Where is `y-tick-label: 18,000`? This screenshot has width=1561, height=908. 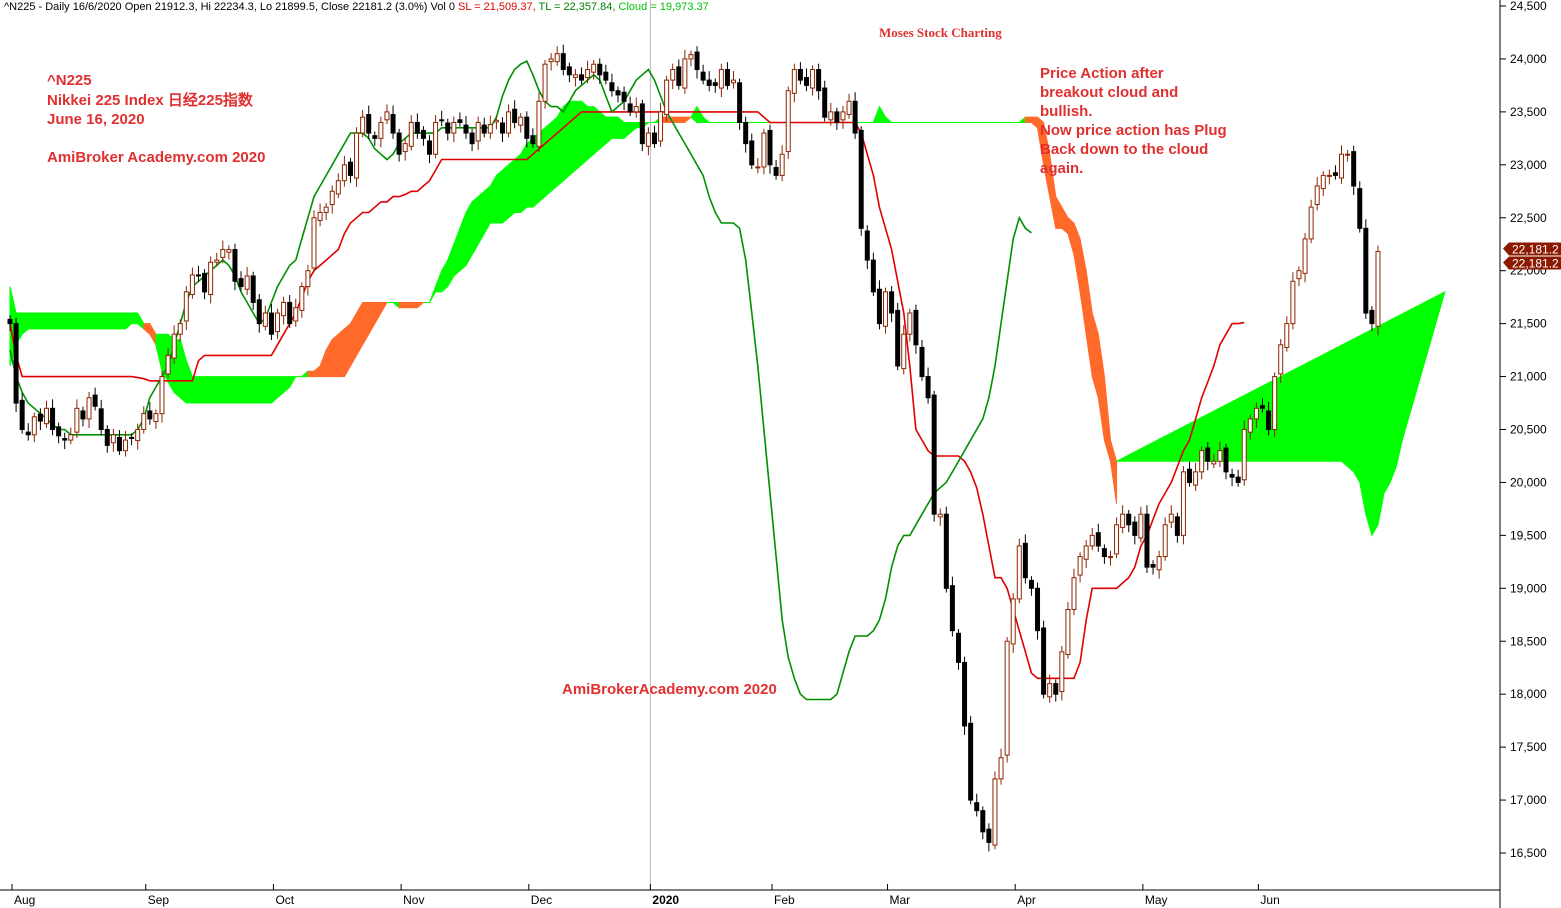
y-tick-label: 18,000 is located at coordinates (1528, 694).